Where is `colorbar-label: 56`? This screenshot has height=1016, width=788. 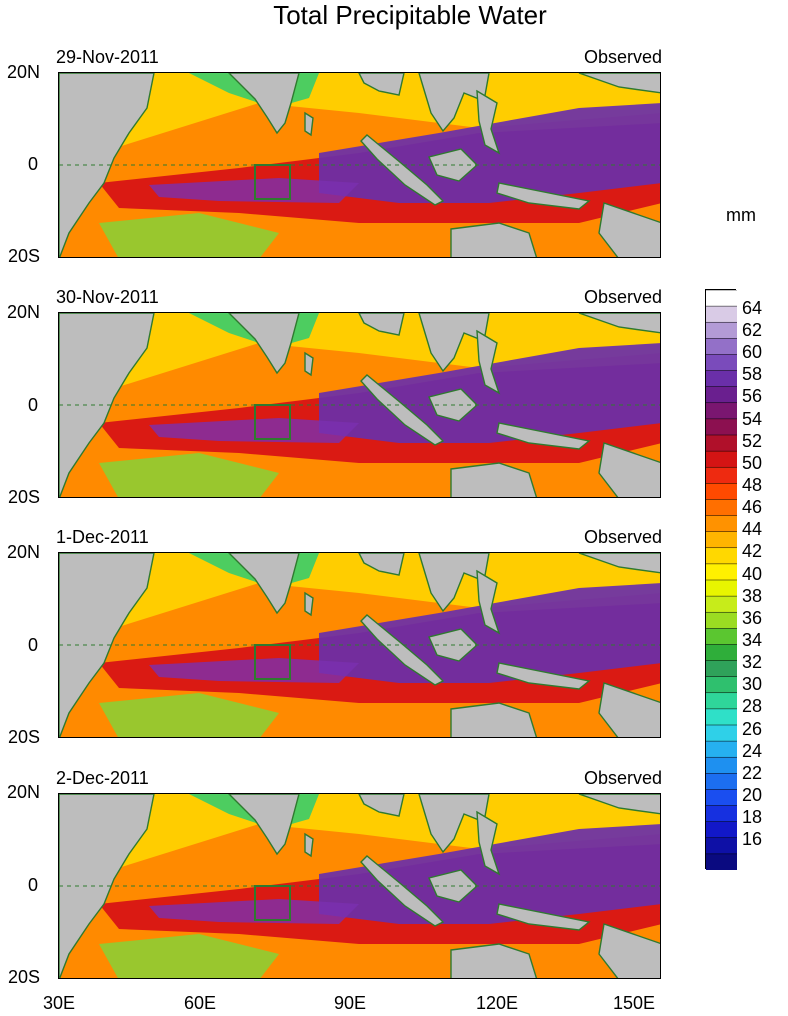 colorbar-label: 56 is located at coordinates (752, 396).